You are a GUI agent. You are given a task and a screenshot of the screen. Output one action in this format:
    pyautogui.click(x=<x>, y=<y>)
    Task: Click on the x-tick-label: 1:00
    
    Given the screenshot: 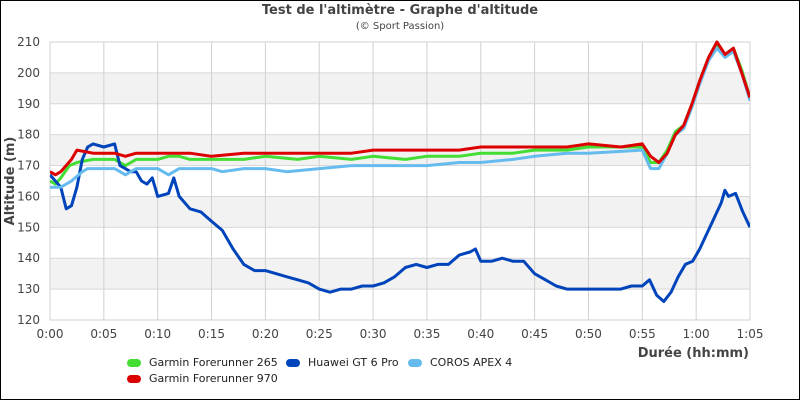 What is the action you would take?
    pyautogui.click(x=696, y=334)
    